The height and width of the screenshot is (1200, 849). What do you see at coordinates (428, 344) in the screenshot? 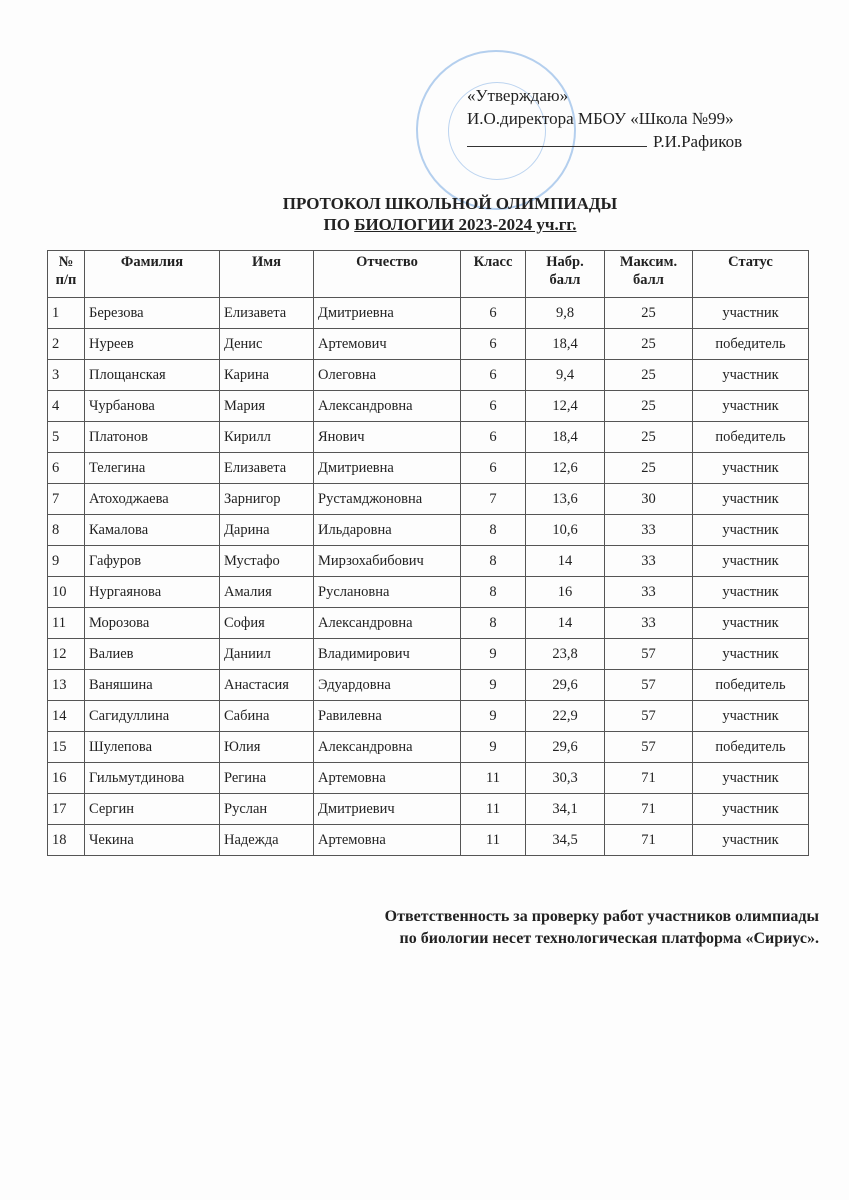
I see `table-row: 2 Нуреев Денис Артемович 6 18,4 25 победитель` at bounding box center [428, 344].